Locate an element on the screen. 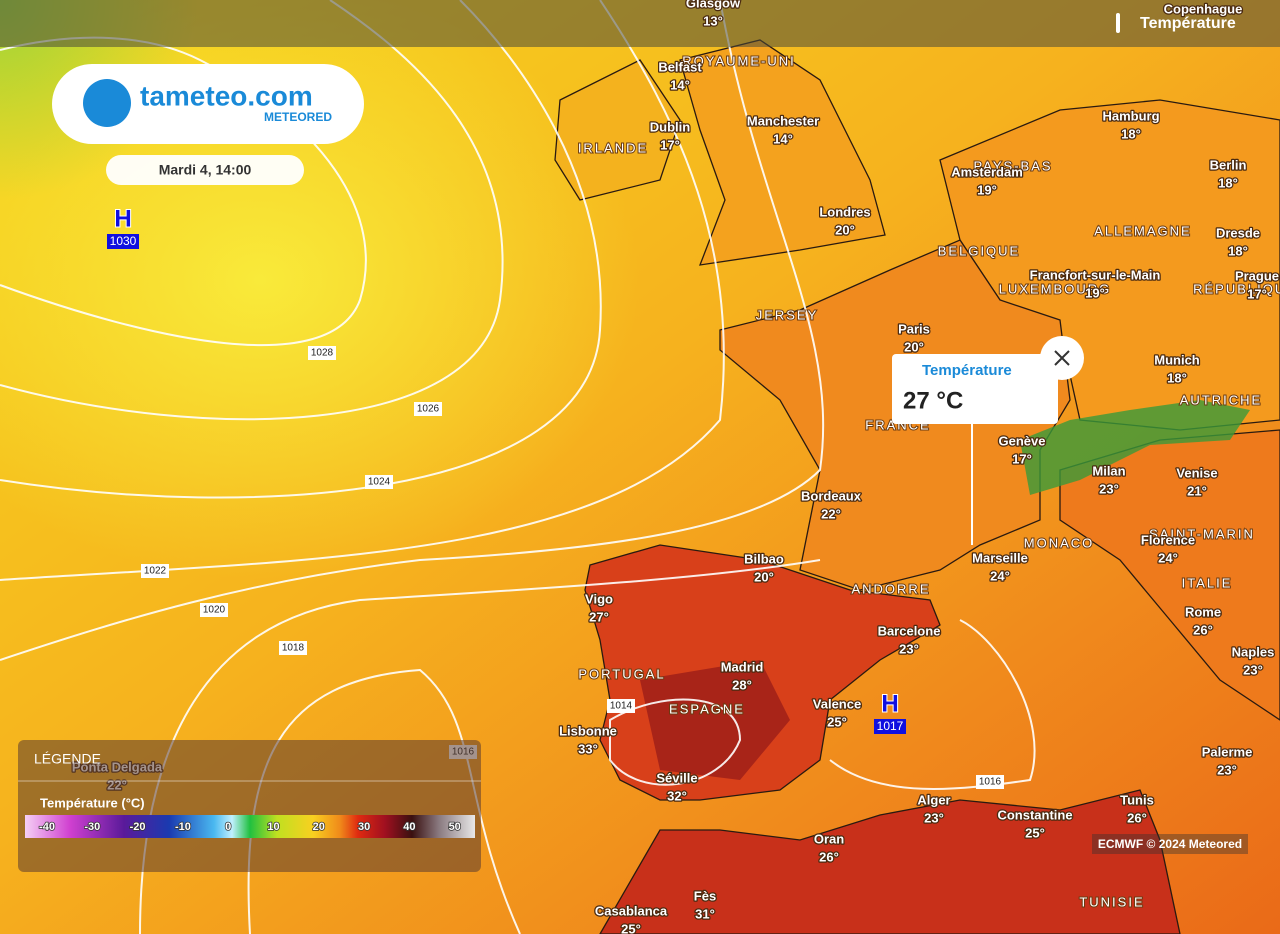 This screenshot has height=934, width=1280. city-temp: 22° is located at coordinates (831, 513).